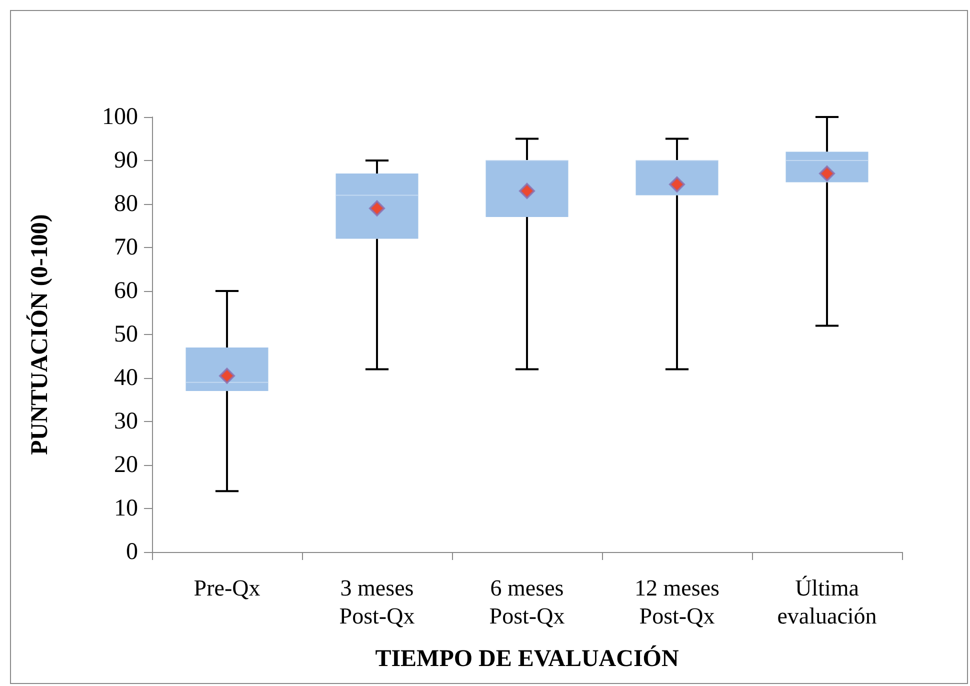  What do you see at coordinates (126, 291) in the screenshot?
I see `y-tick-label: 60` at bounding box center [126, 291].